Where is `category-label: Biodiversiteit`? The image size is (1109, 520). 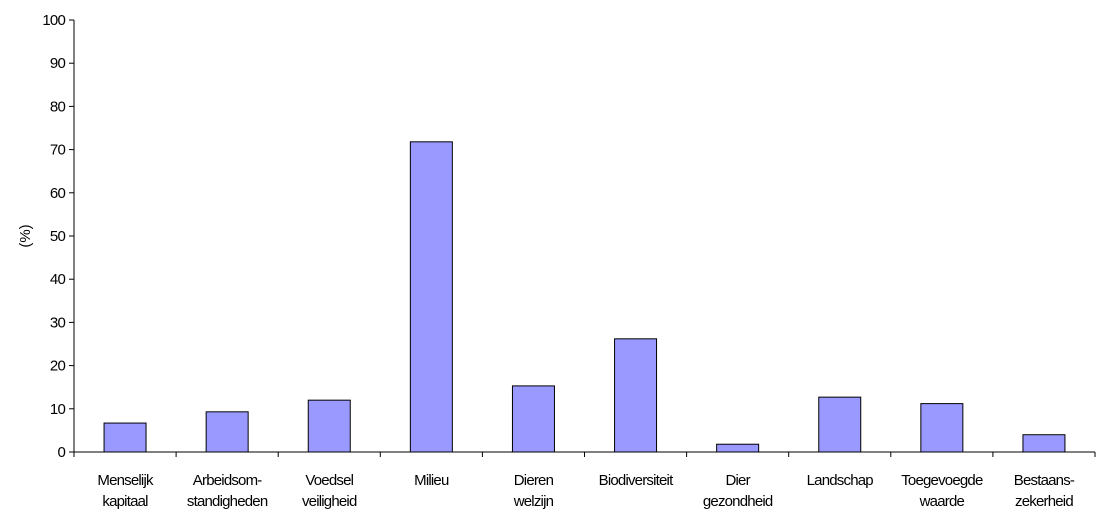 category-label: Biodiversiteit is located at coordinates (636, 480).